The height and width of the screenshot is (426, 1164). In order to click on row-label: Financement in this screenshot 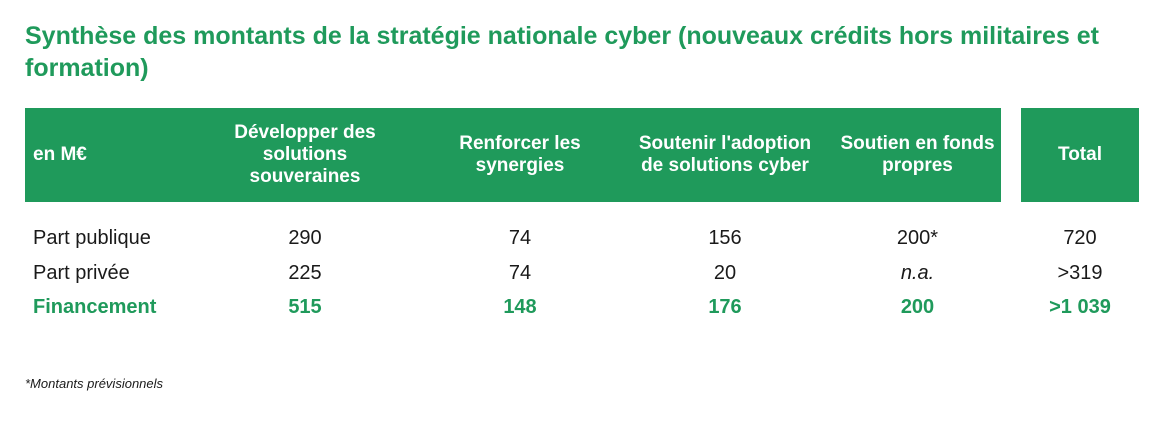, I will do `click(95, 306)`.